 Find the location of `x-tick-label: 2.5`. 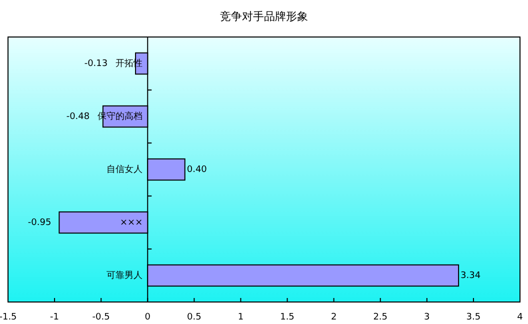

x-tick-label: 2.5 is located at coordinates (380, 317).